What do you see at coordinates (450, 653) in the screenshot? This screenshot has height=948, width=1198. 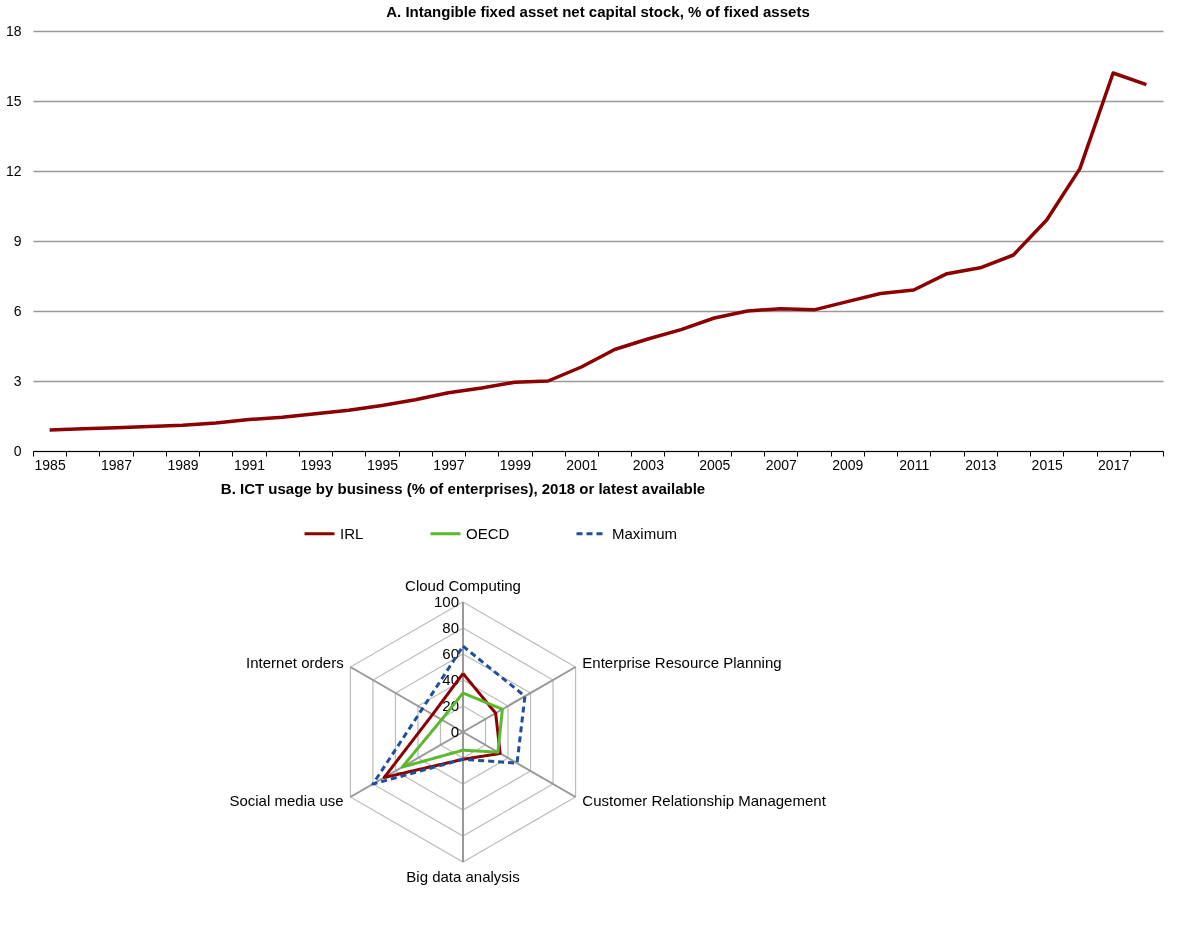 I see `y-tick-label: 60` at bounding box center [450, 653].